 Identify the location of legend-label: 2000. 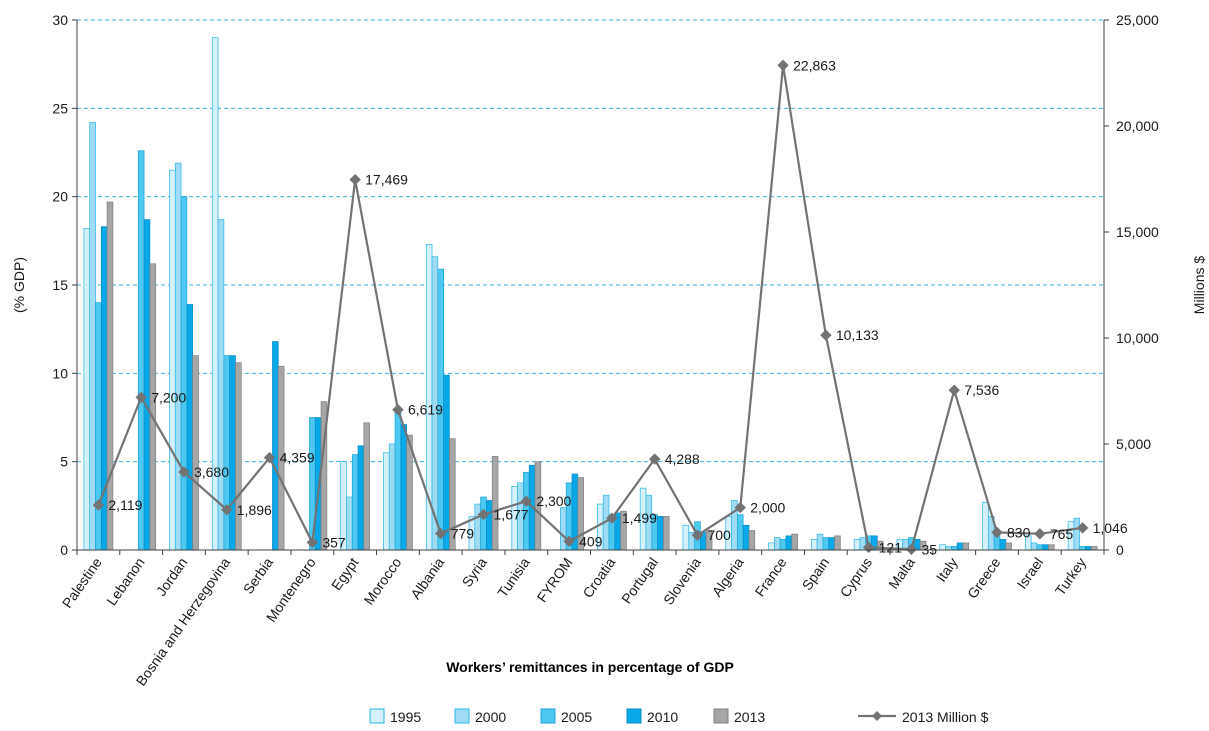
(490, 717).